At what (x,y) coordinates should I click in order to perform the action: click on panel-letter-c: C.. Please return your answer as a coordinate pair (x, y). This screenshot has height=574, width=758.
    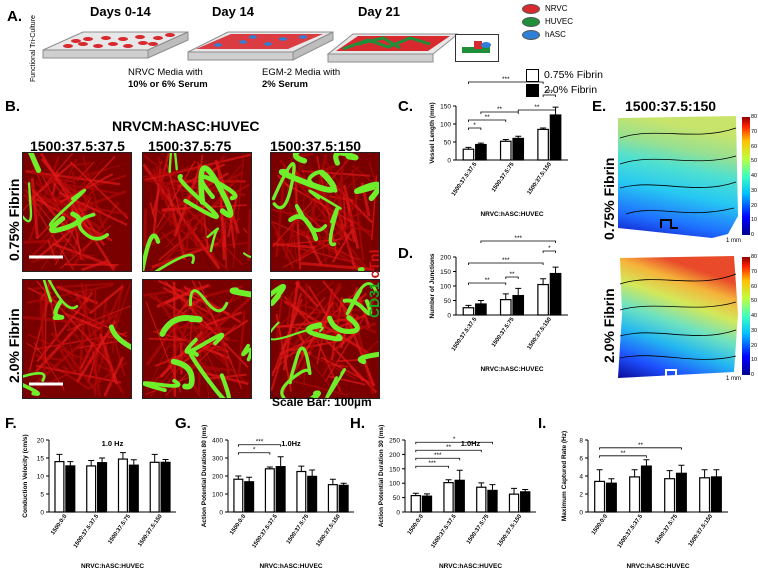
    Looking at the image, I should click on (405, 106).